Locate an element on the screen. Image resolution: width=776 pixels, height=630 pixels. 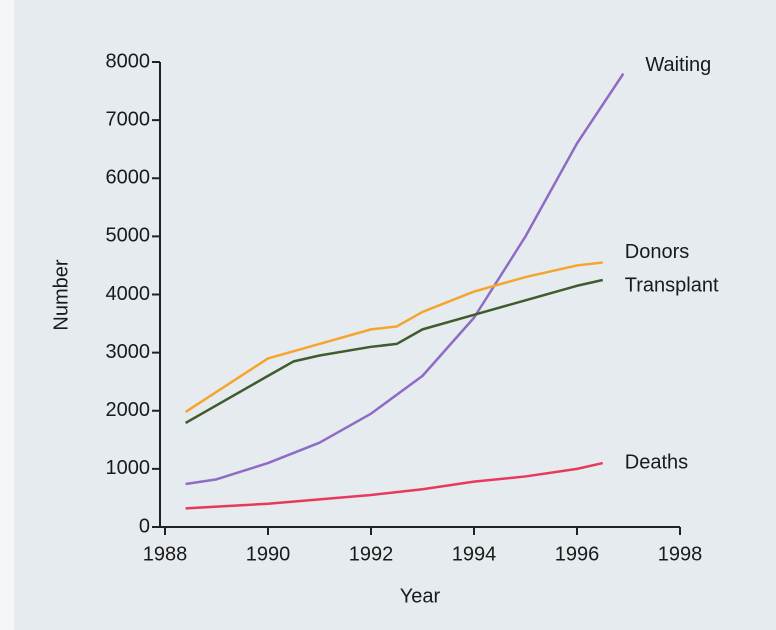
y-tick-label: 1000 is located at coordinates (128, 468).